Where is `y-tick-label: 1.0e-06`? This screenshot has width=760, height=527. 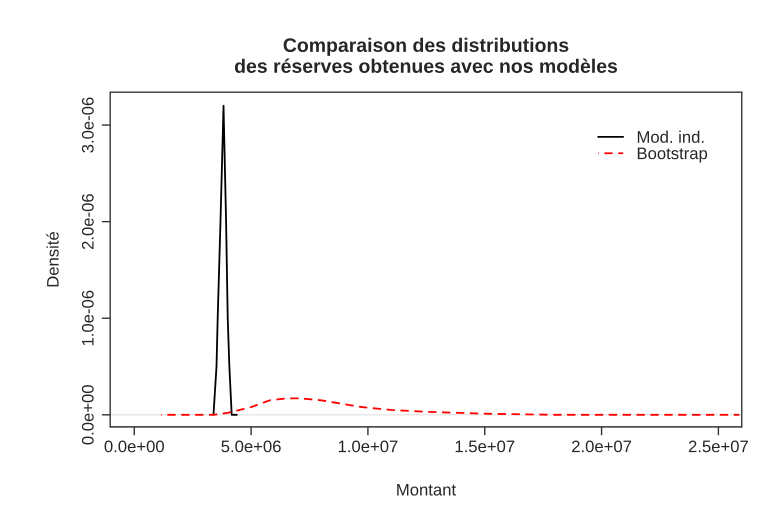 y-tick-label: 1.0e-06 is located at coordinates (88, 318).